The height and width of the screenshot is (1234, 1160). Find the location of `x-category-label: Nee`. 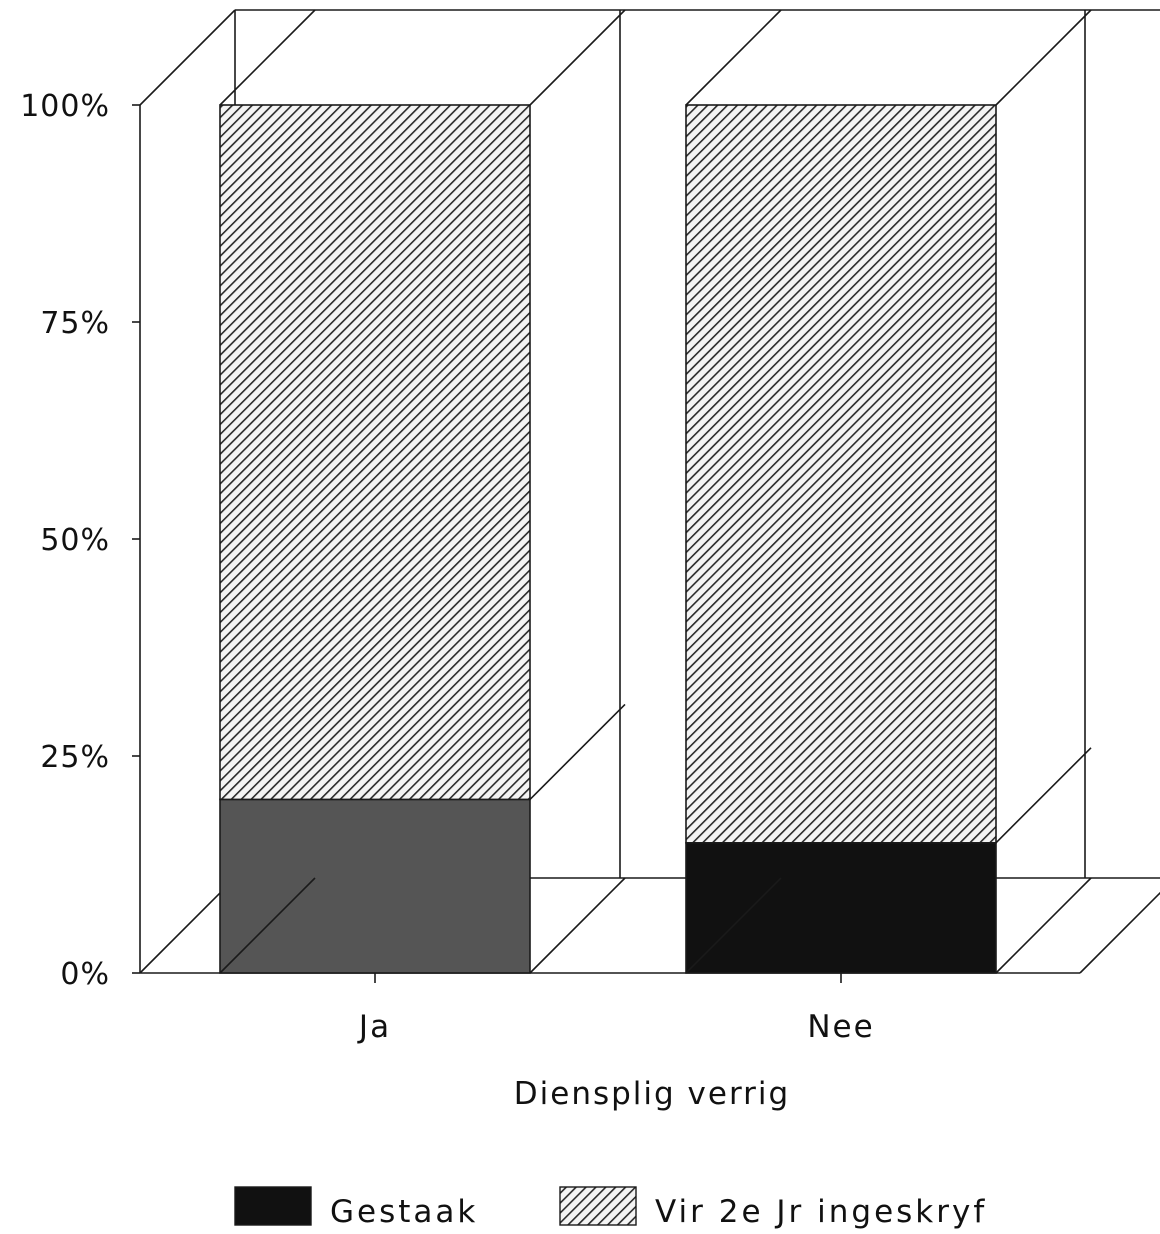

x-category-label: Nee is located at coordinates (840, 1027).